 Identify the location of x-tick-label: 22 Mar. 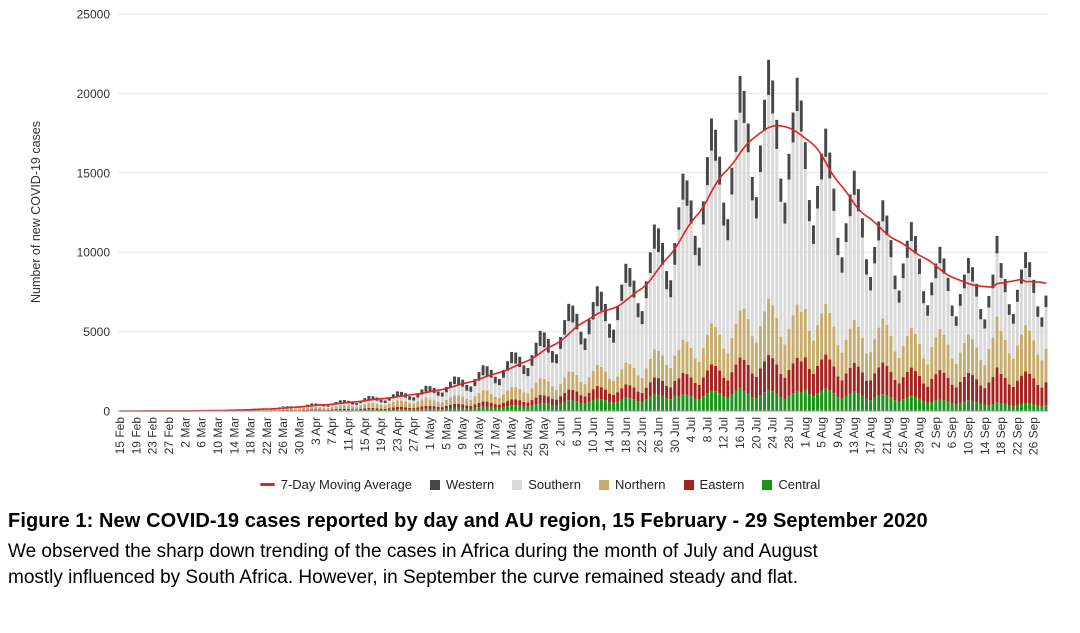
(267, 435).